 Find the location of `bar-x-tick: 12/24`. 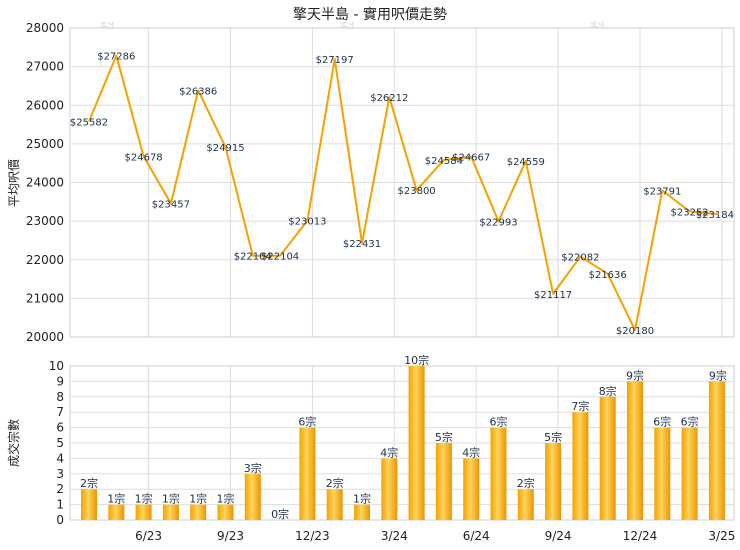

bar-x-tick: 12/24 is located at coordinates (640, 536).